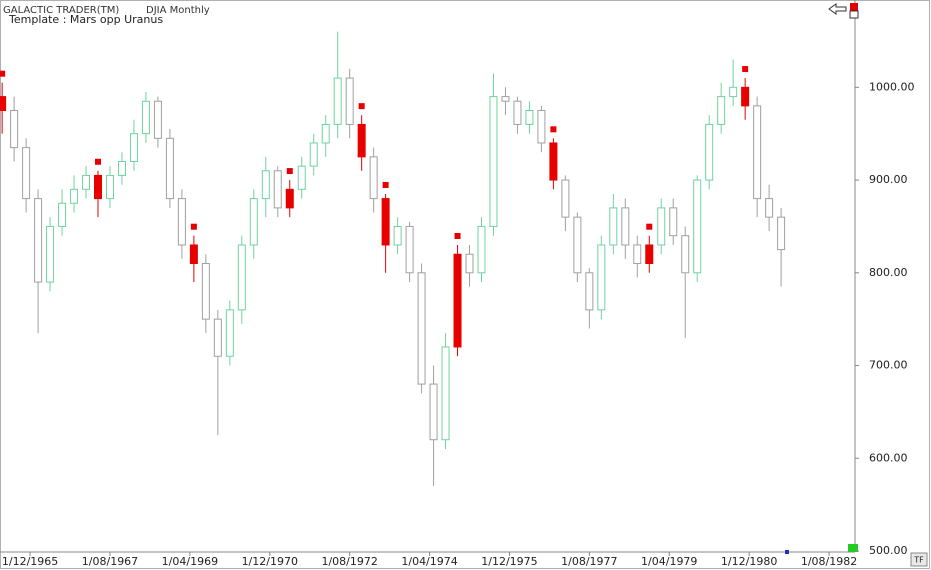  Describe the element at coordinates (888, 179) in the screenshot. I see `y-tick-label: 900.00` at that location.